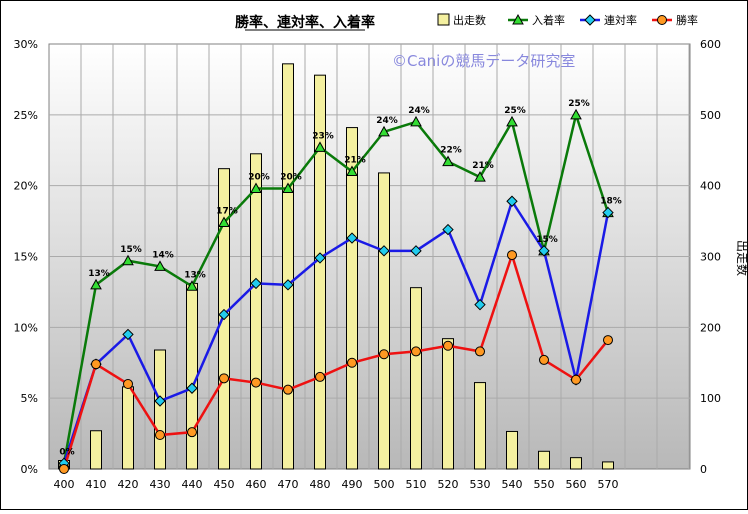 This screenshot has width=748, height=514. Describe the element at coordinates (288, 187) in the screenshot. I see `marker-入着率-470` at that location.